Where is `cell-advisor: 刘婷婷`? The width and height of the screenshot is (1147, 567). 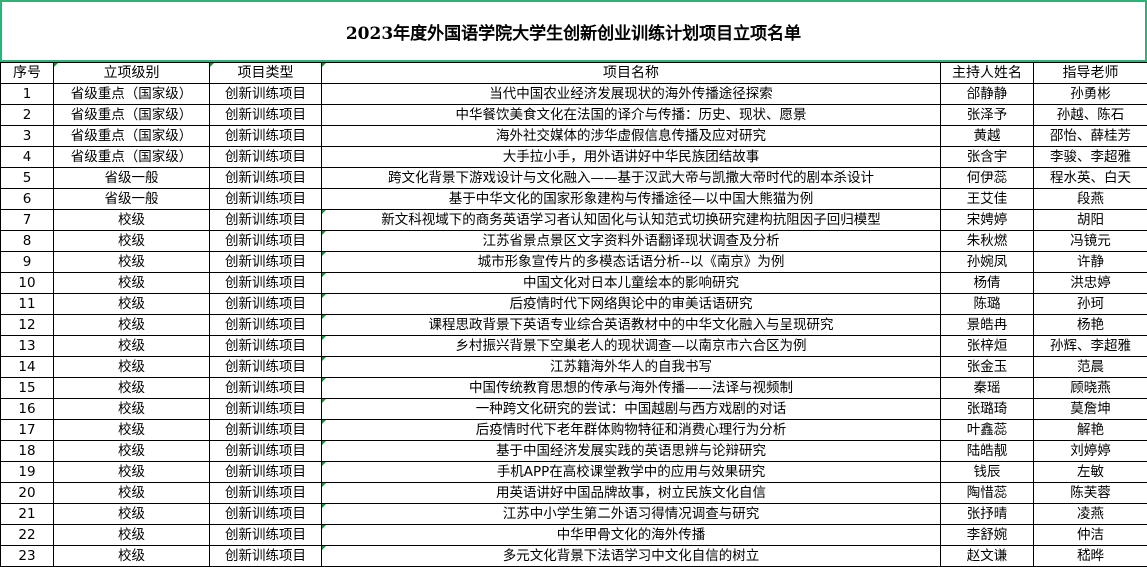 cell-advisor: 刘婷婷 is located at coordinates (1090, 451).